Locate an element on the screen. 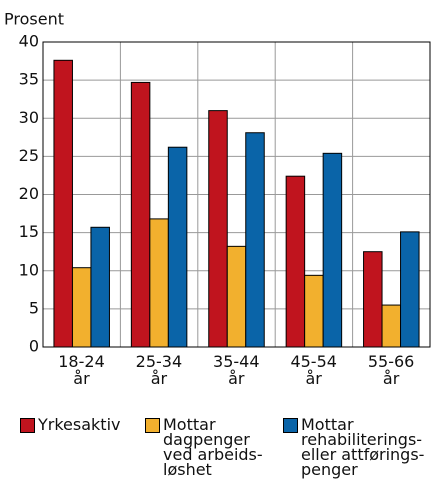  y-tick-label: 5 is located at coordinates (34, 307).